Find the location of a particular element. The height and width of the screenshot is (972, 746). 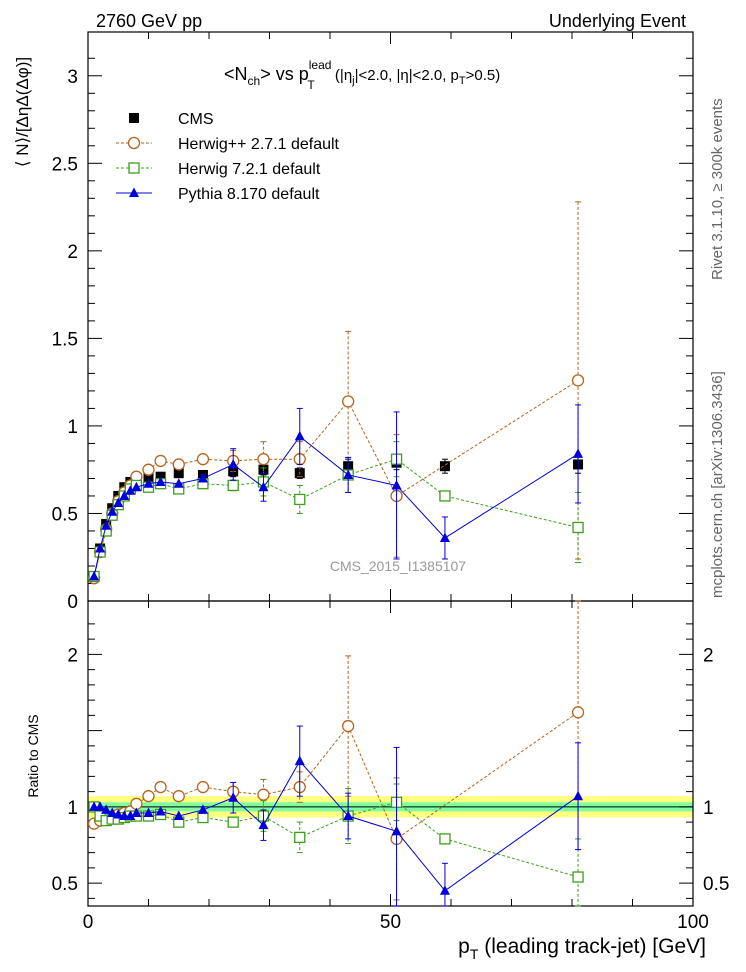

ratio-ytick-label-right: 2 is located at coordinates (708, 655).